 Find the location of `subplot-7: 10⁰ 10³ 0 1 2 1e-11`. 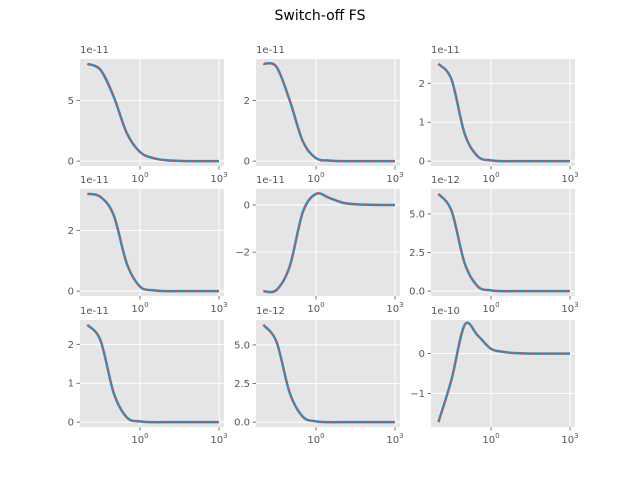

subplot-7: 10⁰ 10³ 0 1 2 1e-11 is located at coordinates (148, 376).